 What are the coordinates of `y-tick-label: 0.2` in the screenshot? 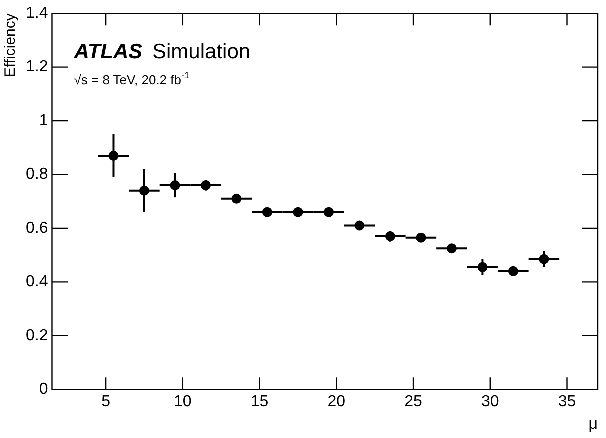 It's located at (37, 335).